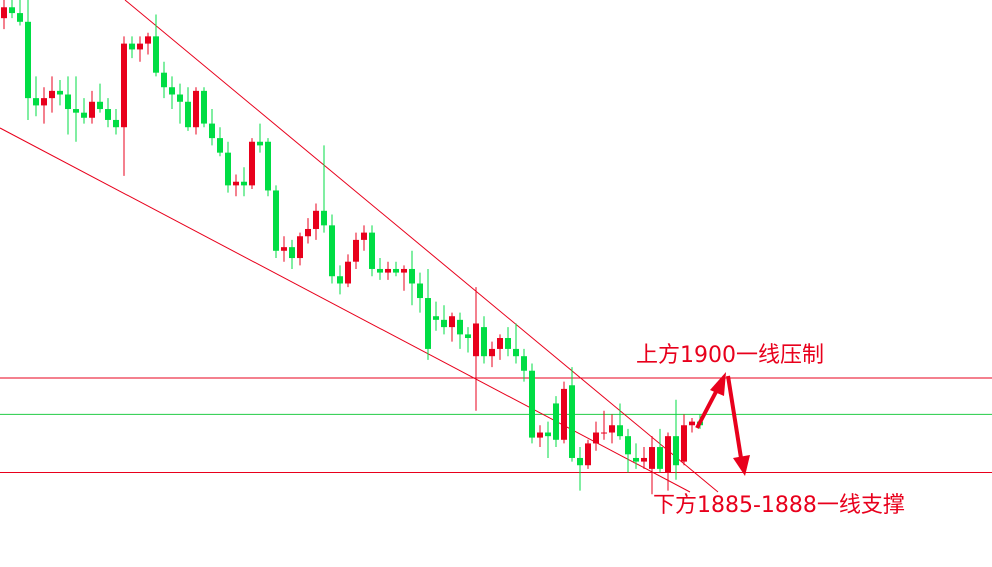  Describe the element at coordinates (707, 408) in the screenshot. I see `arrow-up` at that location.